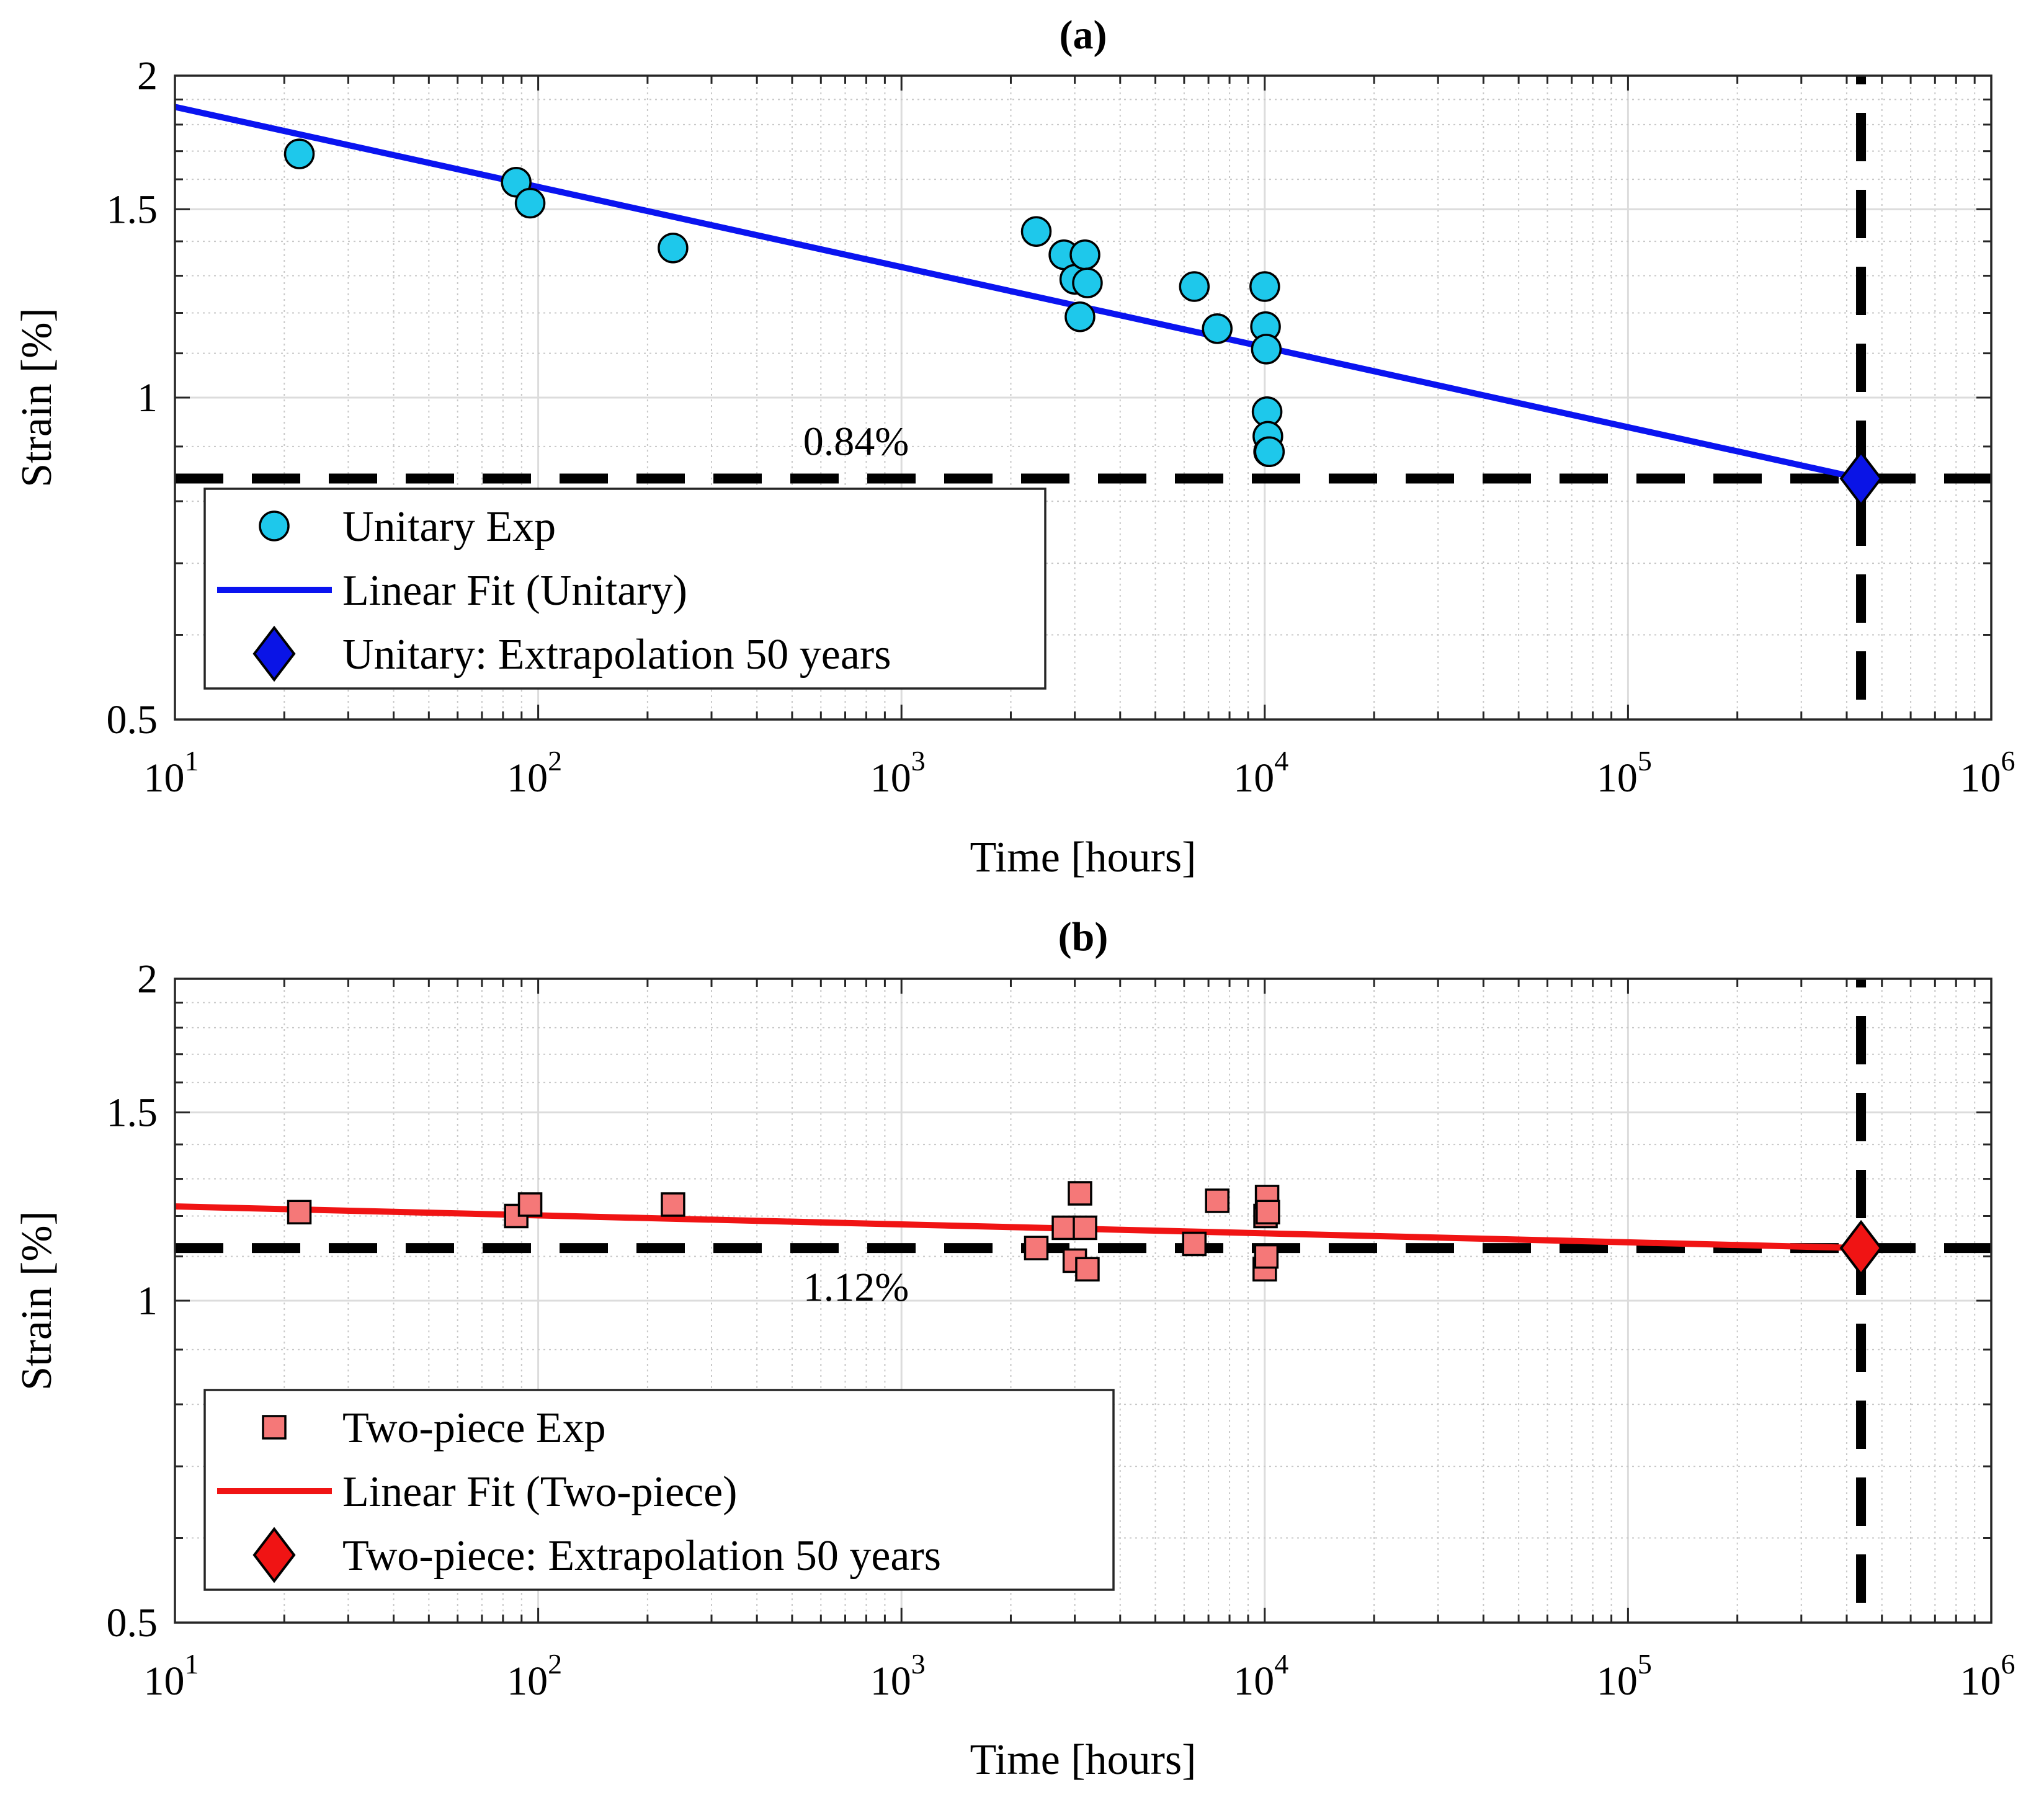 This screenshot has width=2044, height=1800. What do you see at coordinates (274, 1427) in the screenshot?
I see `legend-square-symbol` at bounding box center [274, 1427].